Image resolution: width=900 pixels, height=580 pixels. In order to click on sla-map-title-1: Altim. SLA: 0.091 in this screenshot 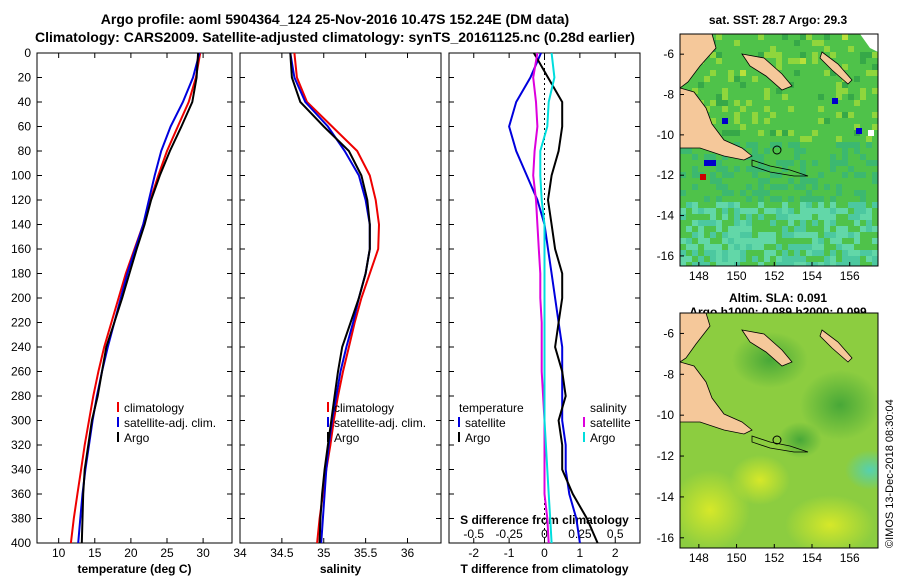, I will do `click(778, 298)`.